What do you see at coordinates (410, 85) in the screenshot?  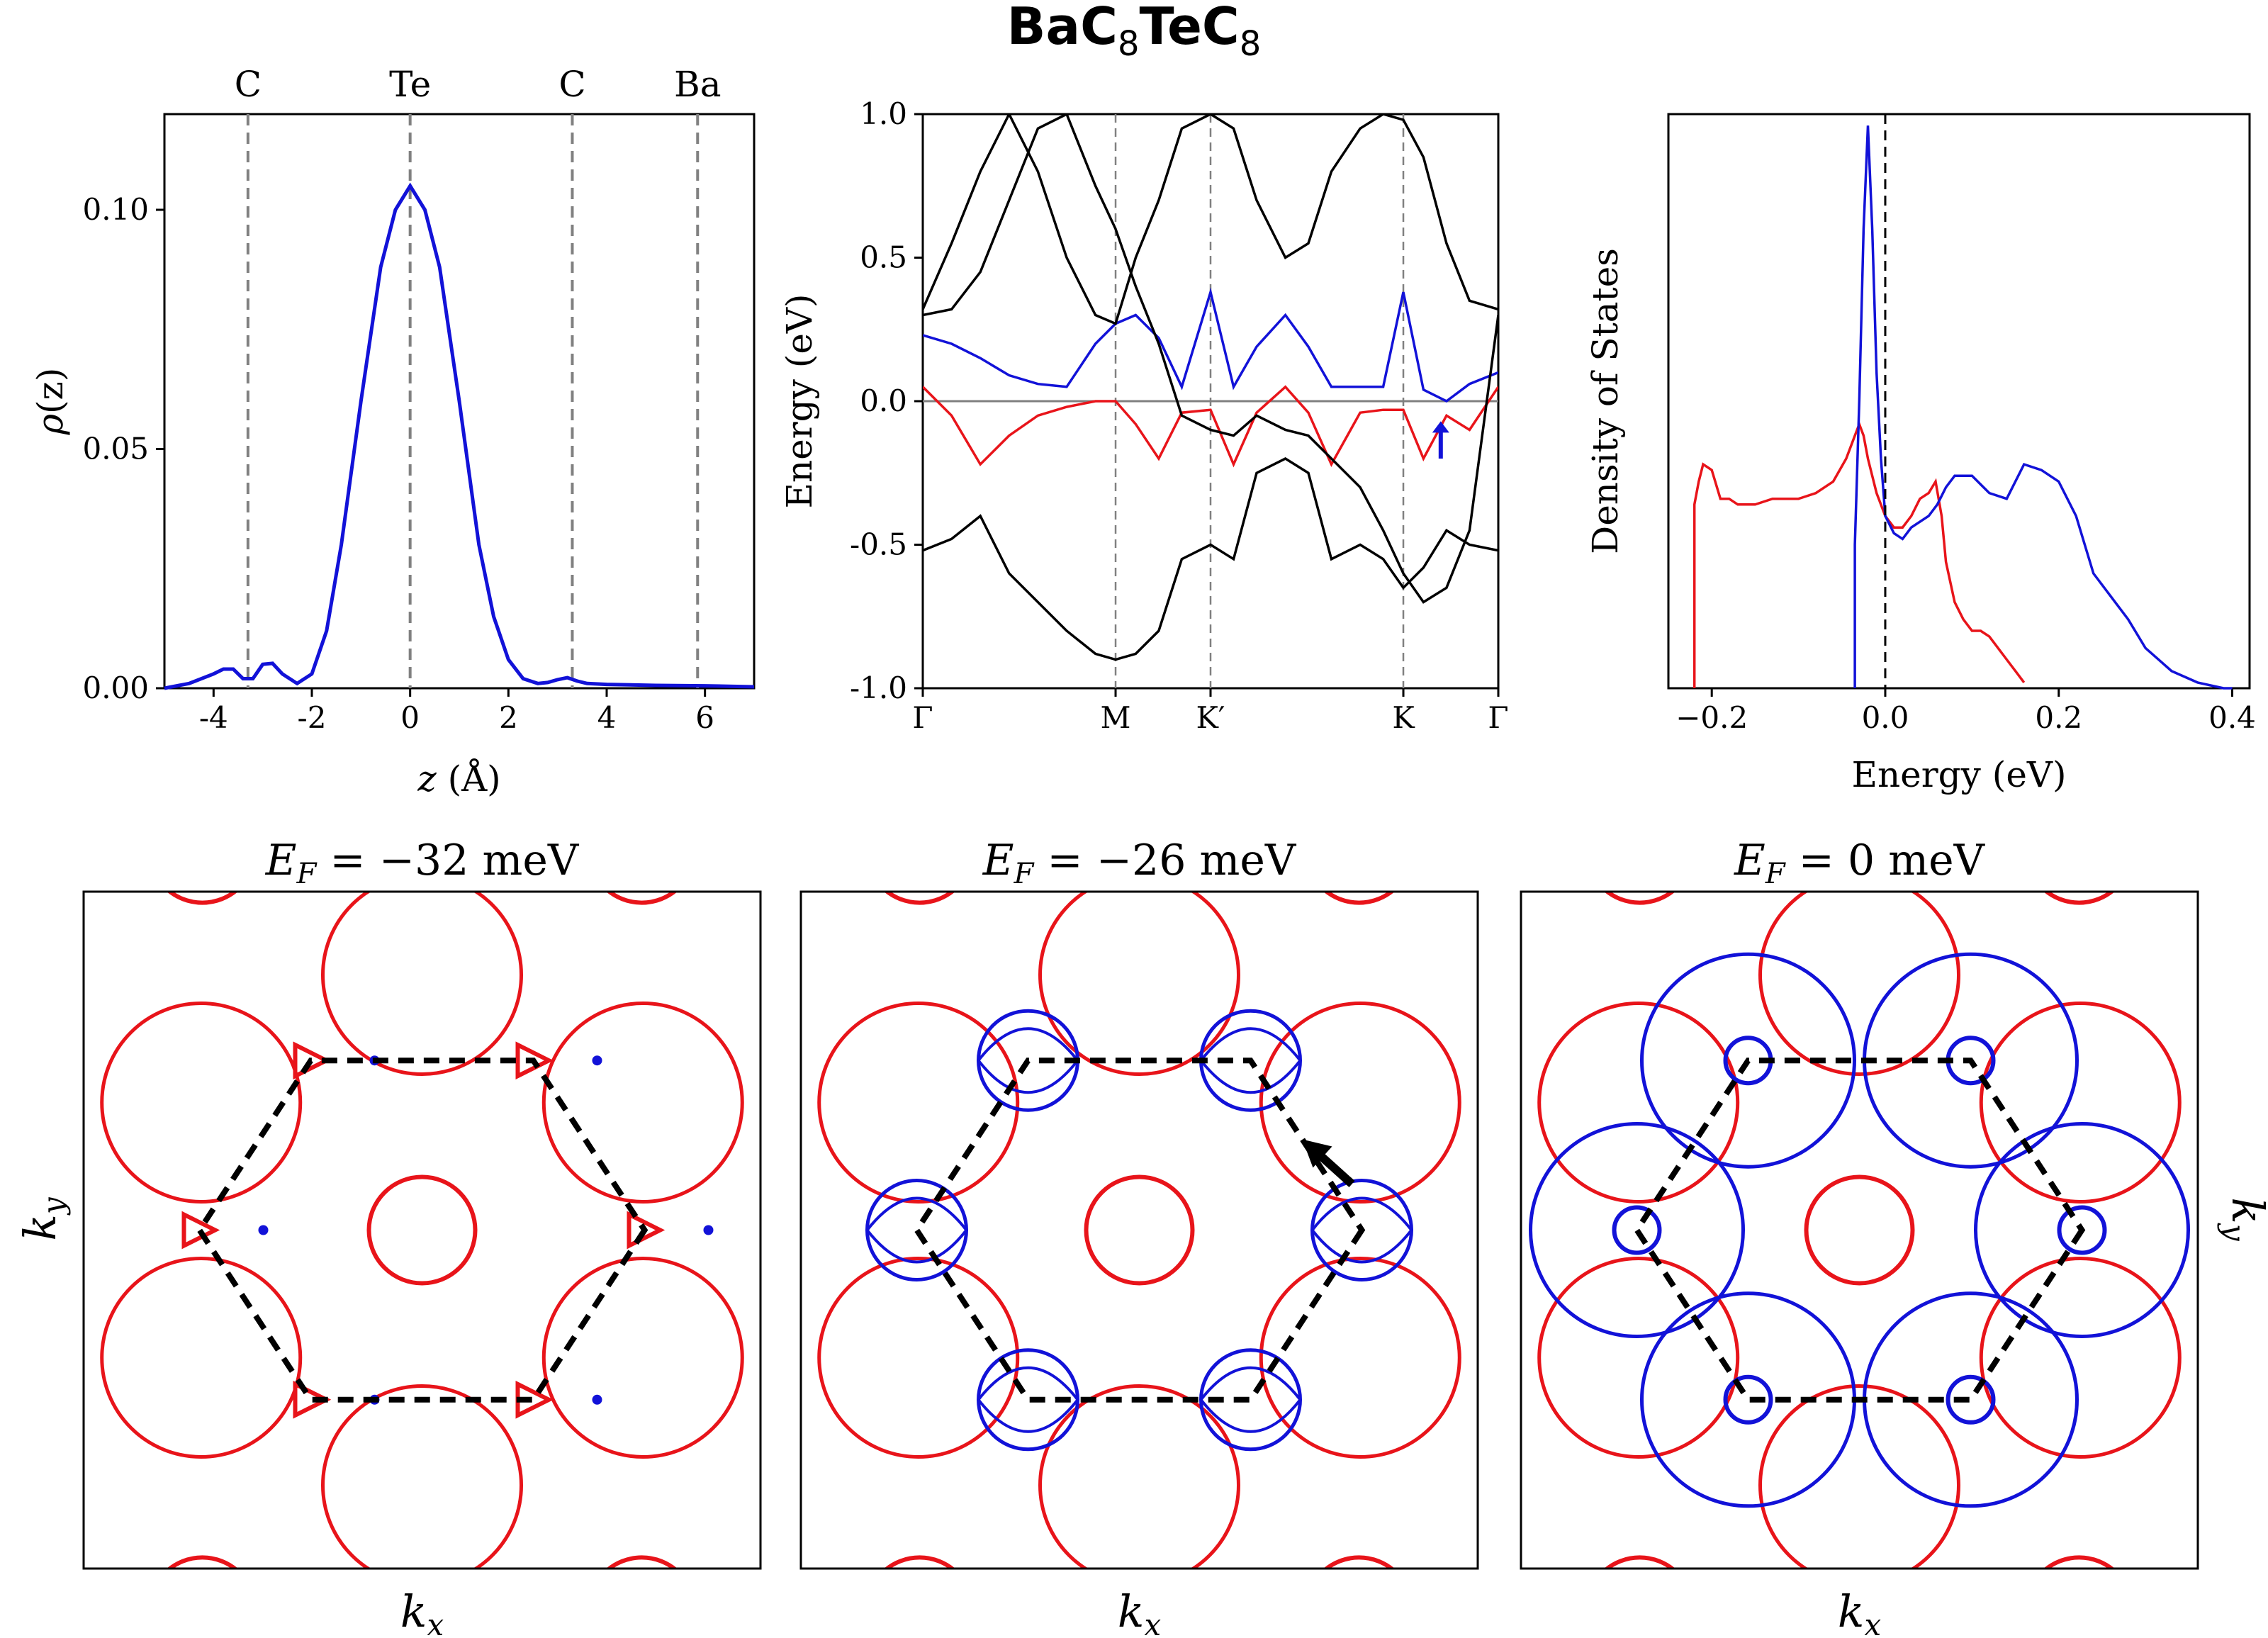 I see `atom-marker-label: Te` at bounding box center [410, 85].